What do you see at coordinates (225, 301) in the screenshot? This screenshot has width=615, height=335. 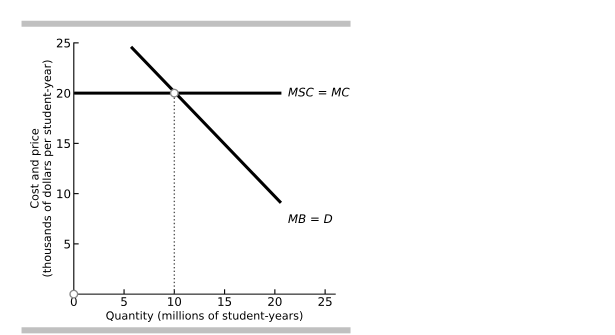 I see `x-tick-label: 15` at bounding box center [225, 301].